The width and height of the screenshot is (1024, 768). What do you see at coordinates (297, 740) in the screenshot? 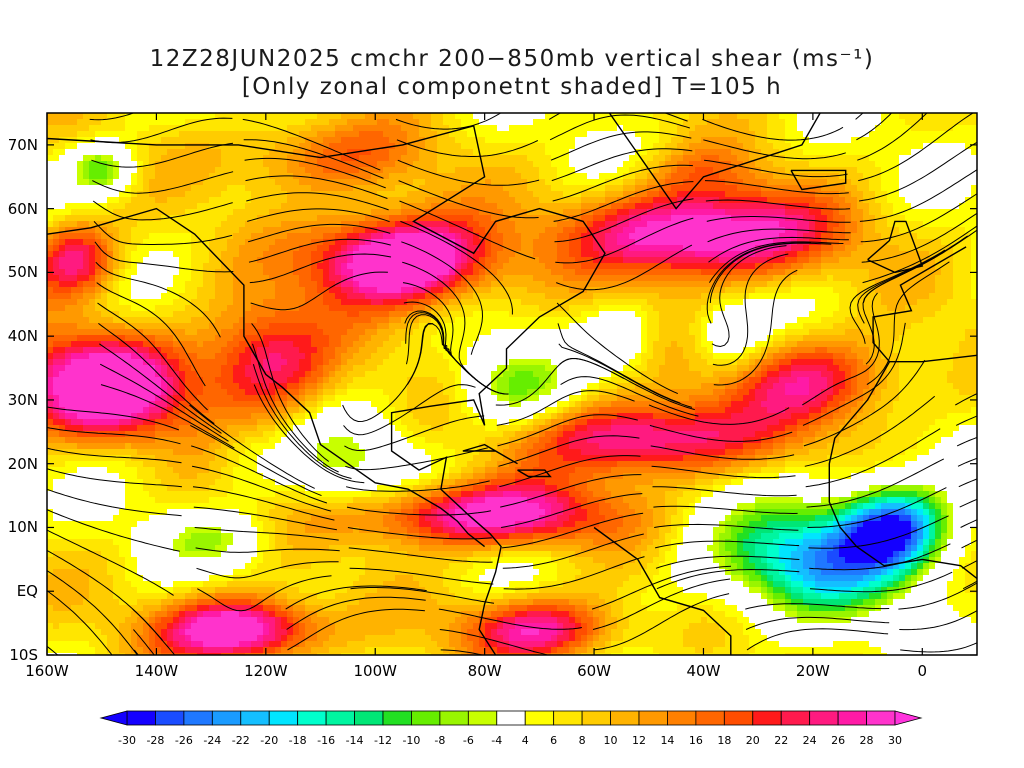
I see `colorbar-label: -18` at bounding box center [297, 740].